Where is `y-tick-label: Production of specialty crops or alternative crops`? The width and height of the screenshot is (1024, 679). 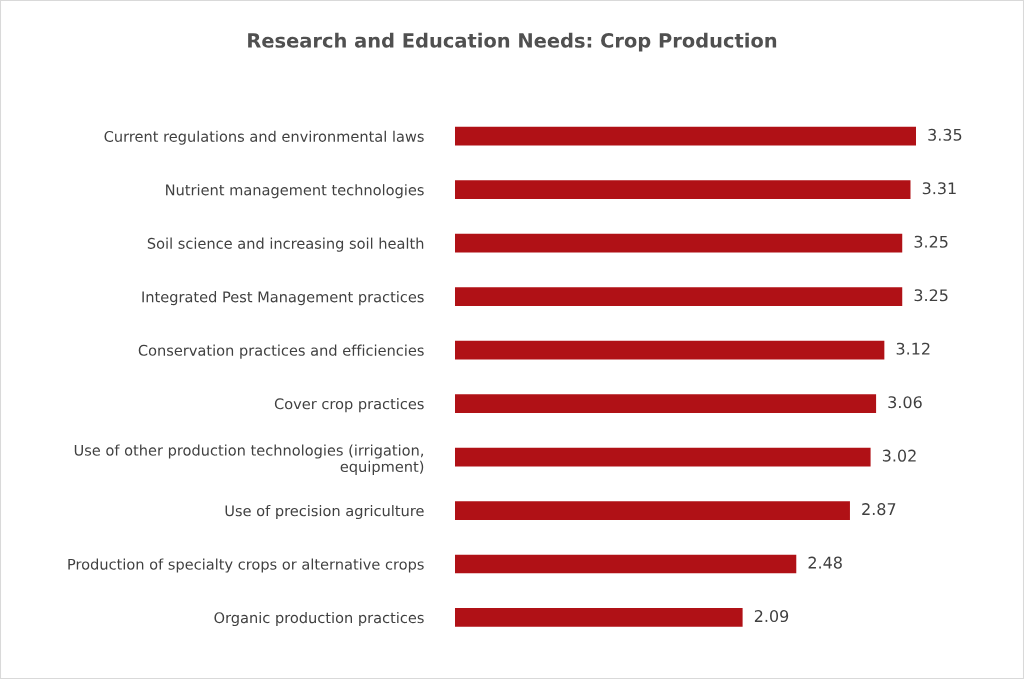
y-tick-label: Production of specialty crops or alternative crops is located at coordinates (246, 565).